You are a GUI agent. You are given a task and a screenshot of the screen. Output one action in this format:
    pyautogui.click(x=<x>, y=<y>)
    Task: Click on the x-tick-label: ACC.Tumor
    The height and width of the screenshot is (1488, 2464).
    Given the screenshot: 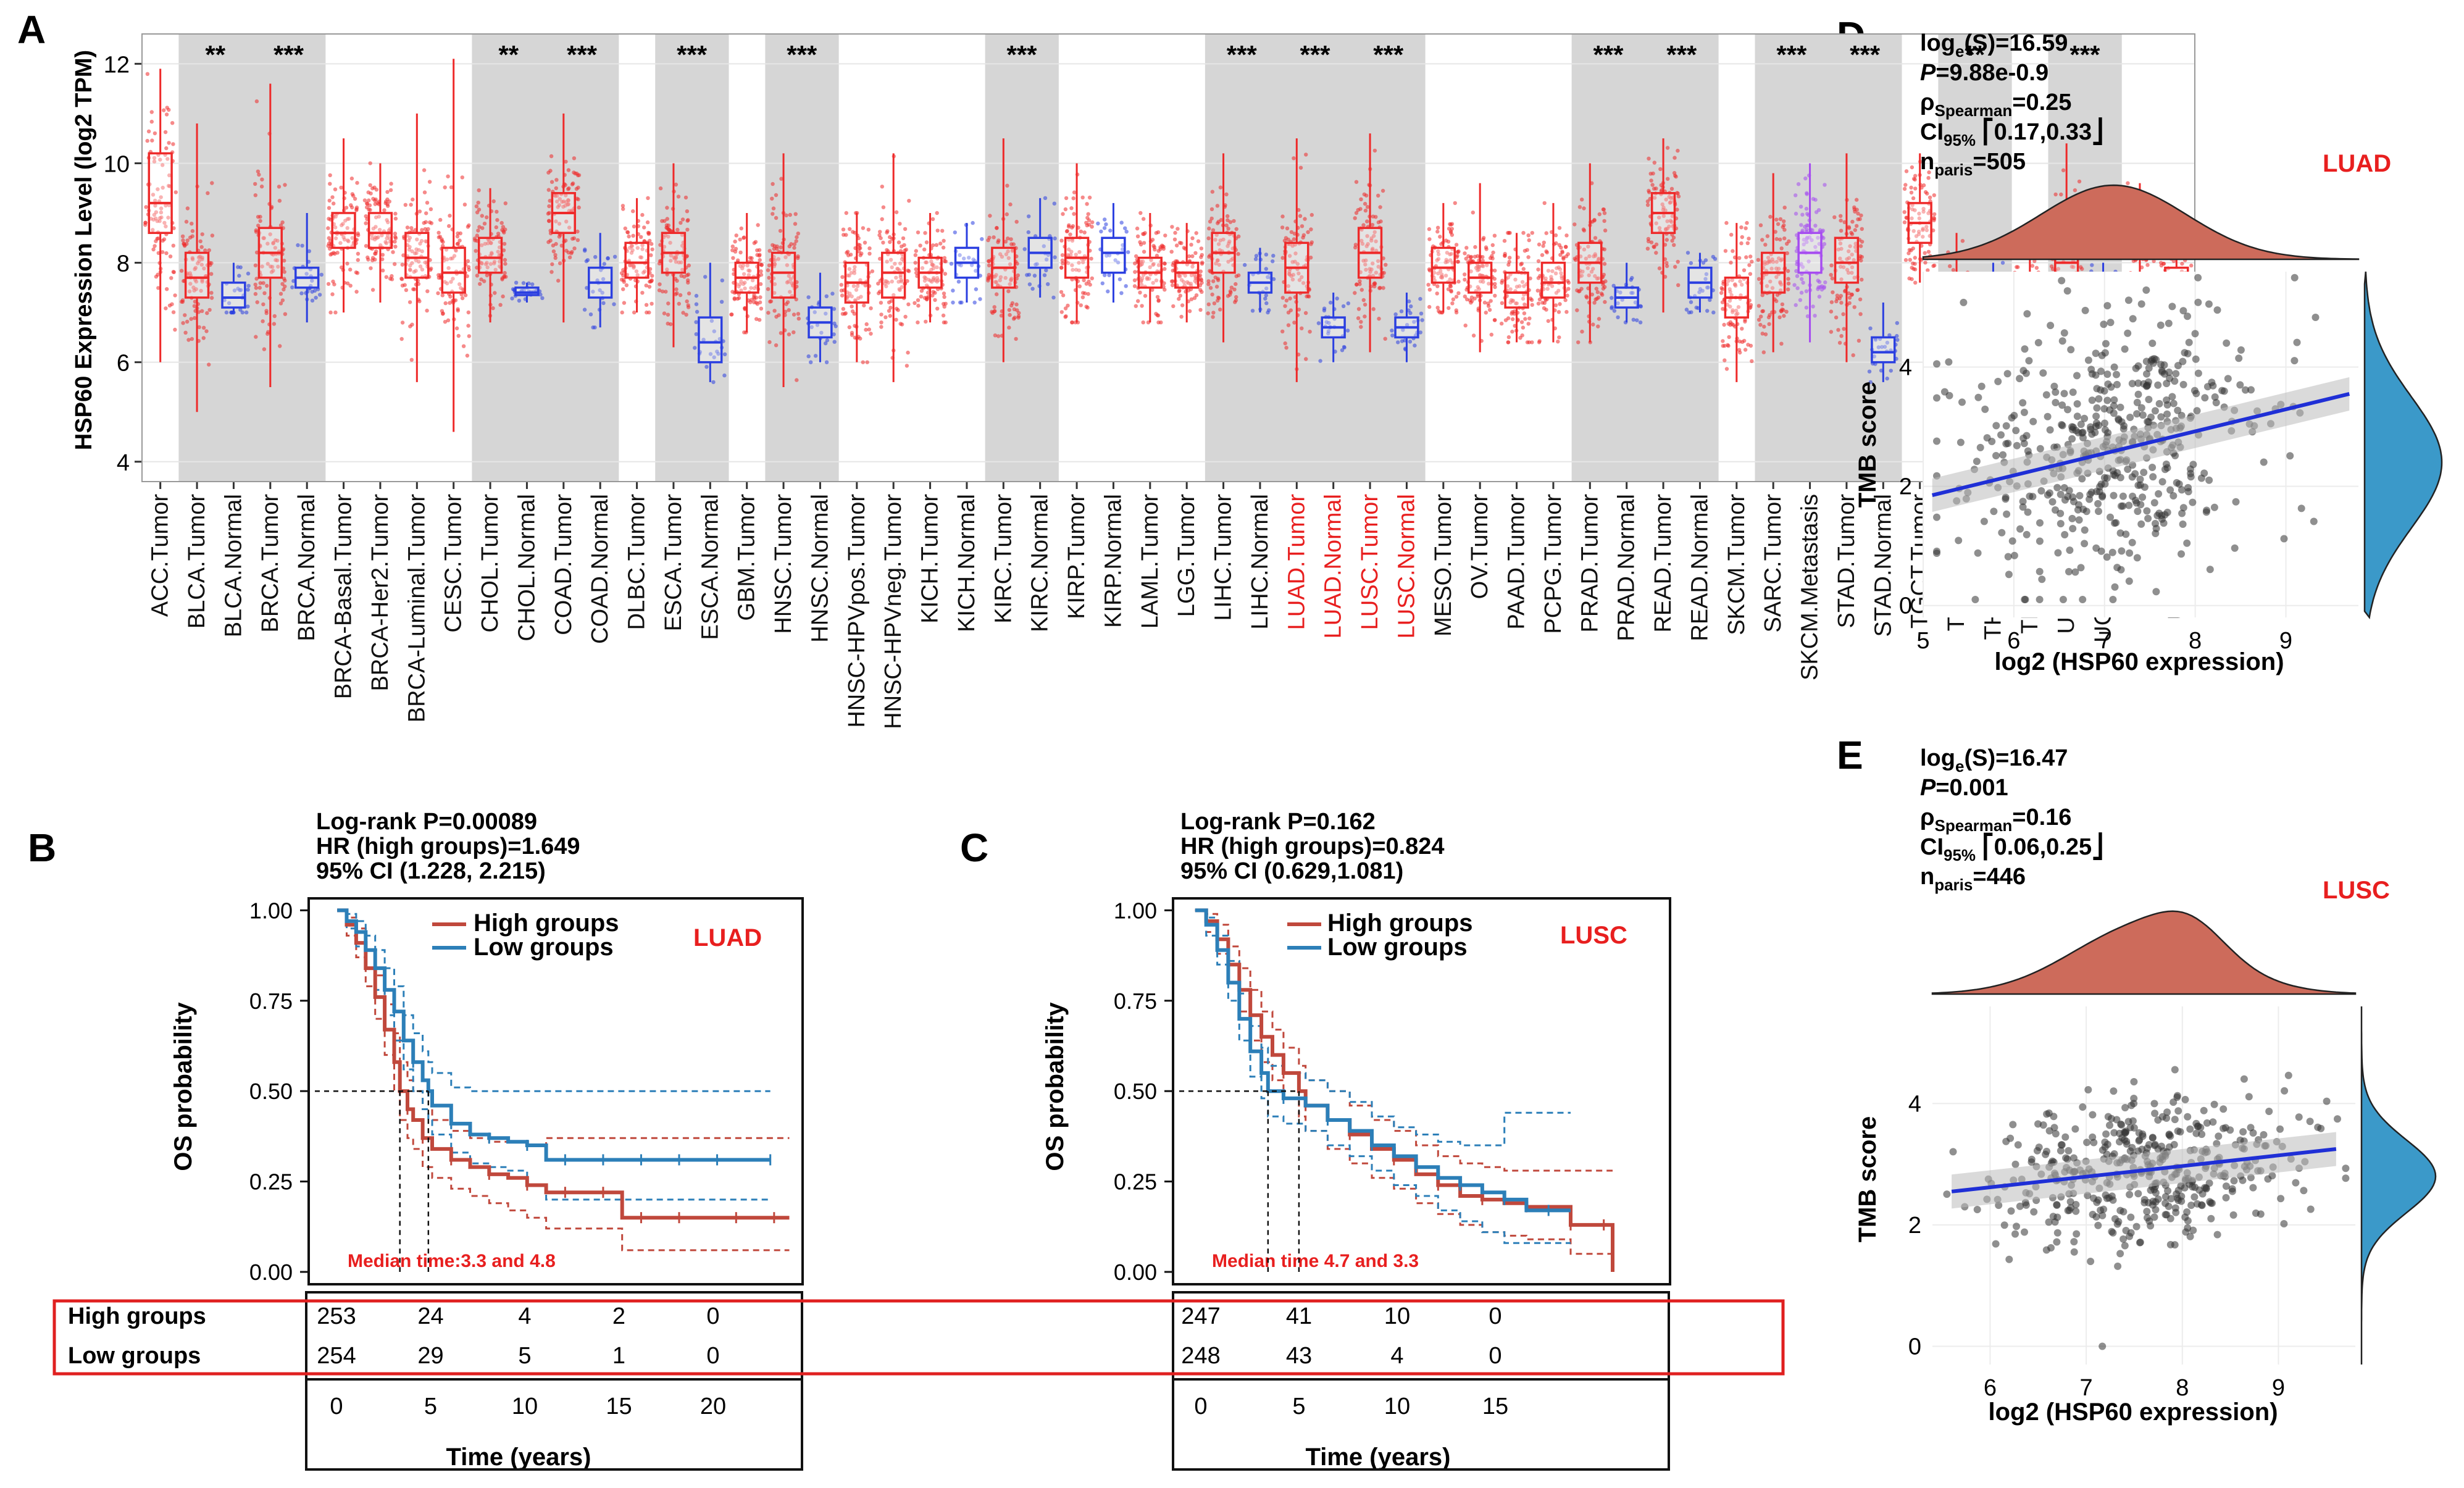 What is the action you would take?
    pyautogui.click(x=160, y=555)
    